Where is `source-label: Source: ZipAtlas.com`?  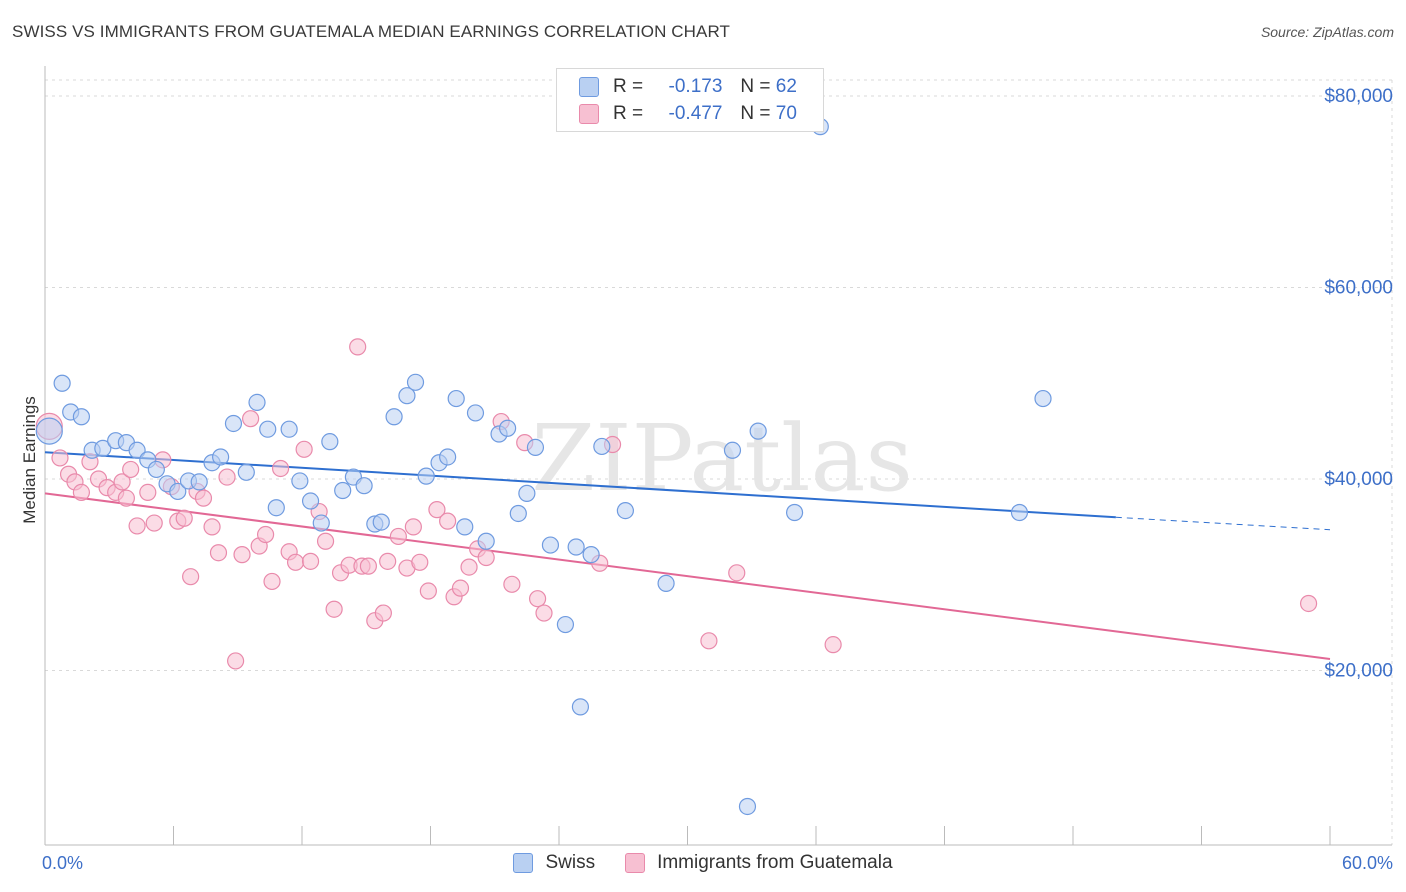
source-label: Source: ZipAtlas.com is located at coordinates (1327, 32).